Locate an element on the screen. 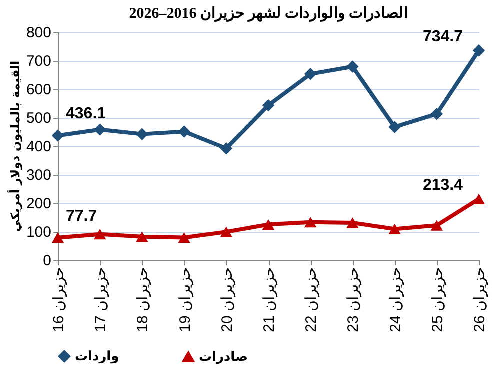 This screenshot has width=500, height=369. y-tick-label: 100 is located at coordinates (39, 232).